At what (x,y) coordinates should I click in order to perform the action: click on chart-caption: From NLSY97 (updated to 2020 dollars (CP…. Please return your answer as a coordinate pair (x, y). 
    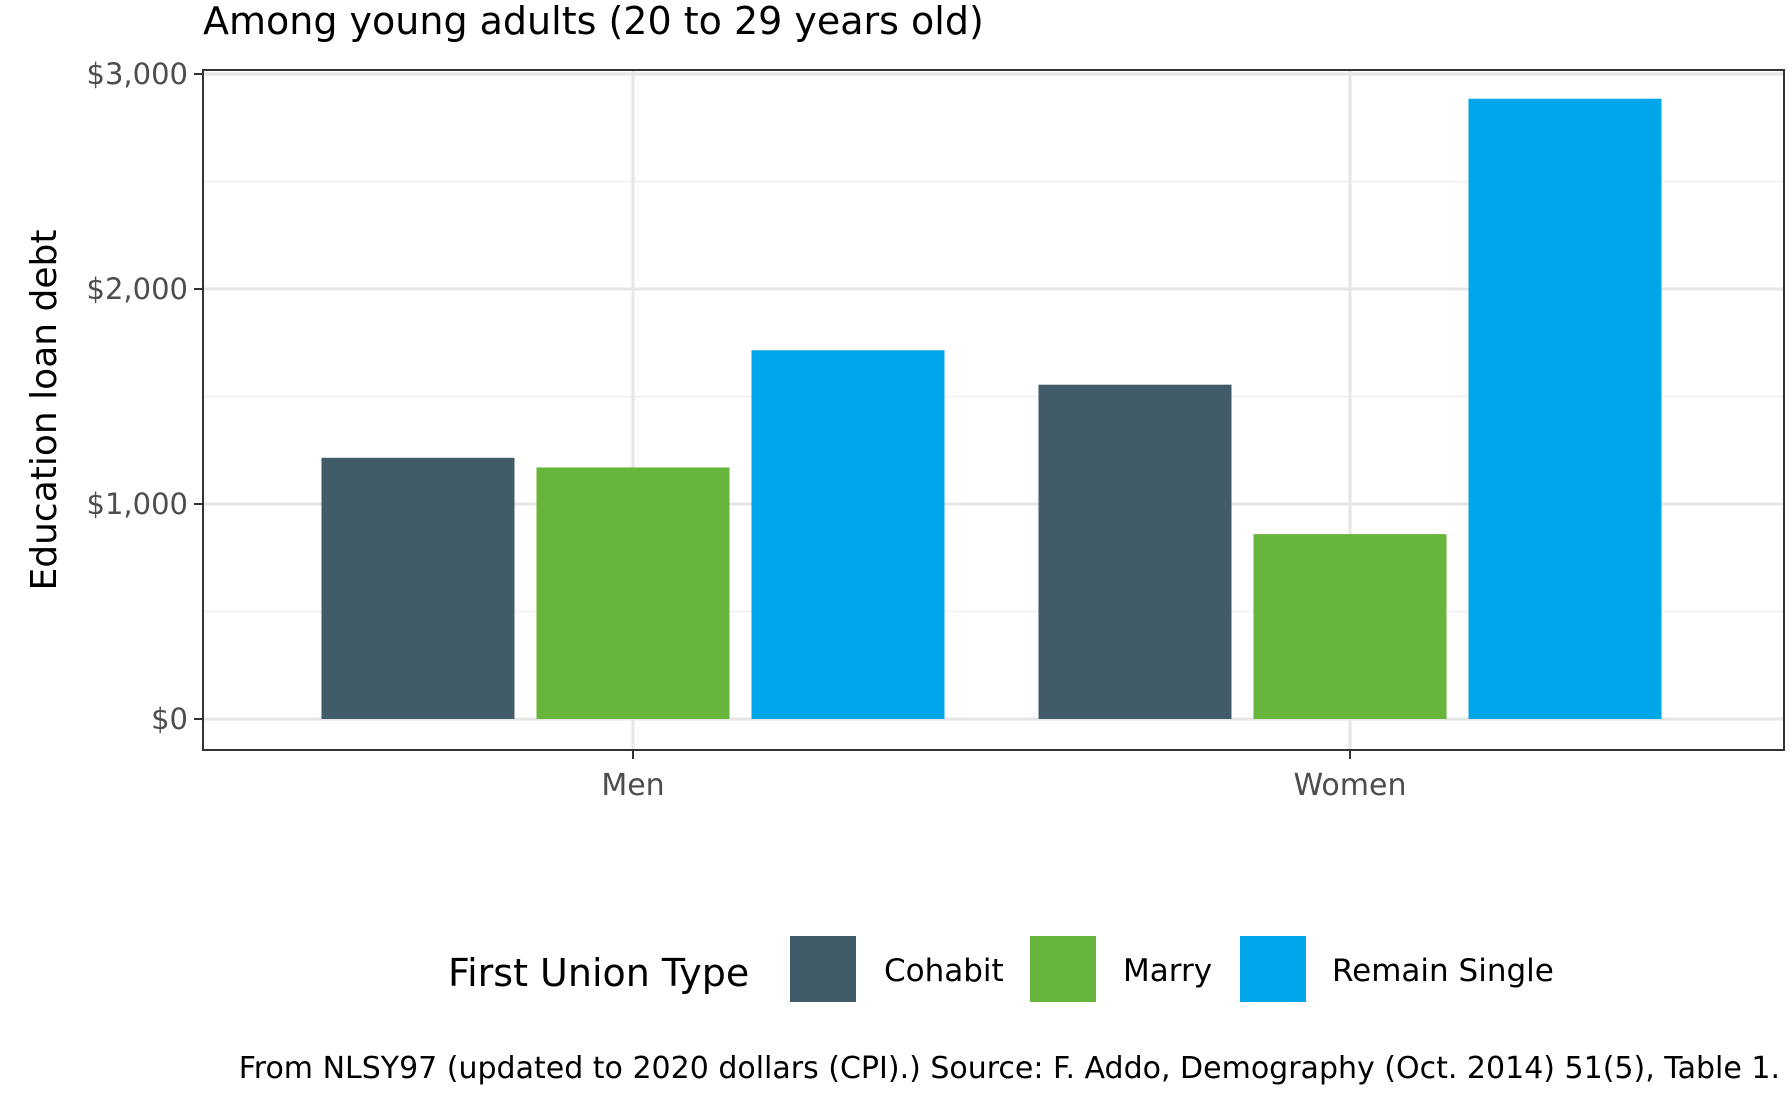
    Looking at the image, I should click on (1009, 1068).